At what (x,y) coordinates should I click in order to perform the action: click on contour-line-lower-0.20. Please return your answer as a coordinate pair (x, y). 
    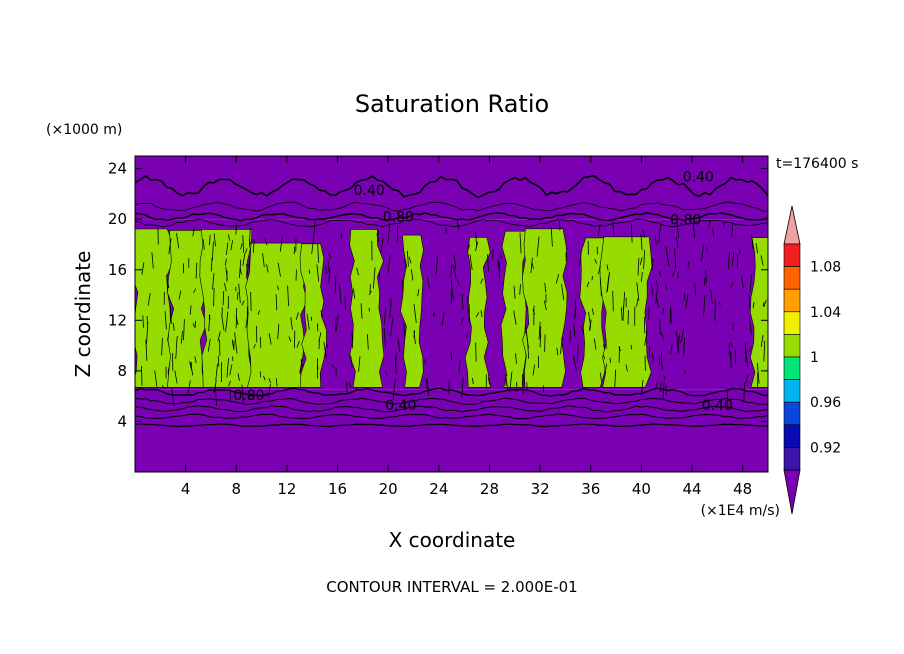
    Looking at the image, I should click on (451, 425).